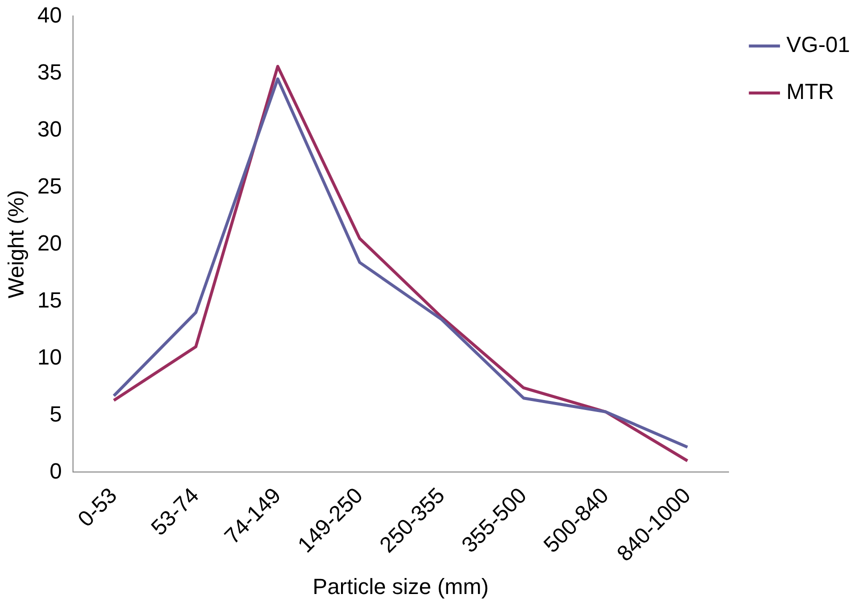 The width and height of the screenshot is (865, 605). Describe the element at coordinates (15, 244) in the screenshot. I see `y-axis-title: Weight (%)` at that location.